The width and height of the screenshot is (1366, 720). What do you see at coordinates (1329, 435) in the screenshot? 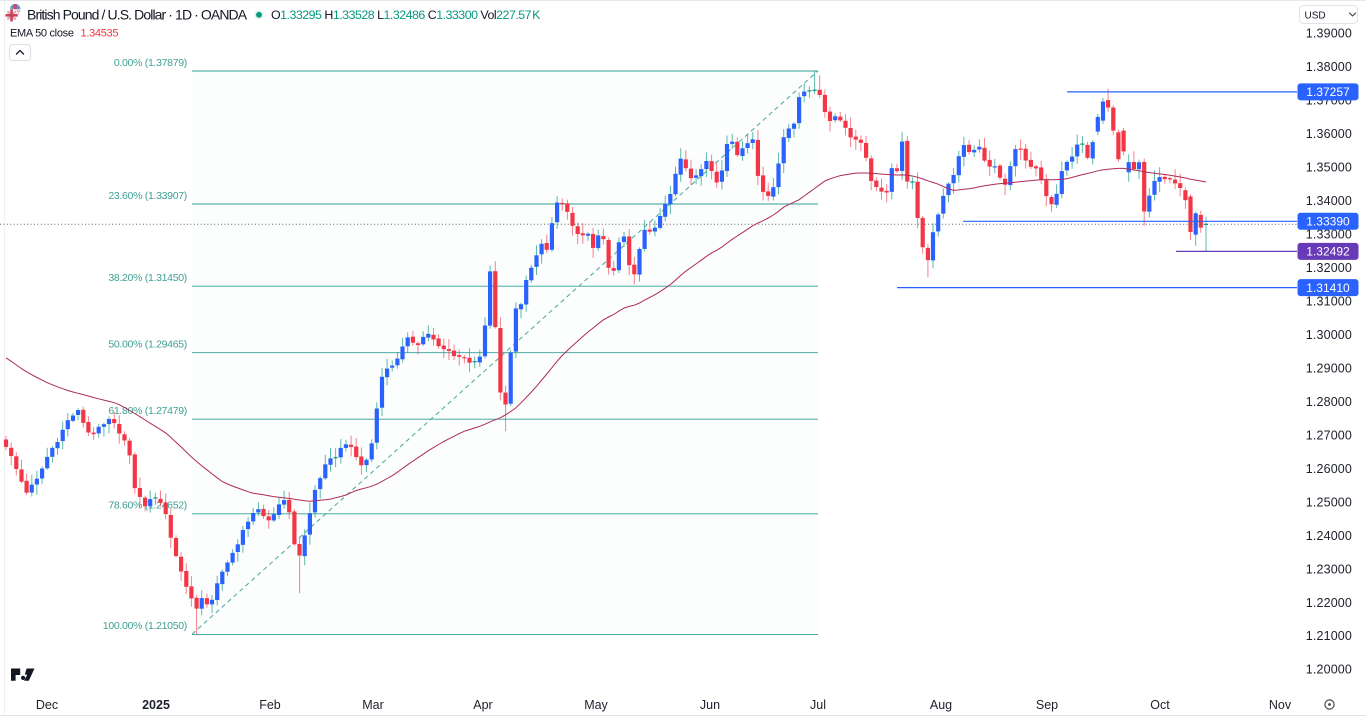
I see `svg-text: 1.27000` at bounding box center [1329, 435].